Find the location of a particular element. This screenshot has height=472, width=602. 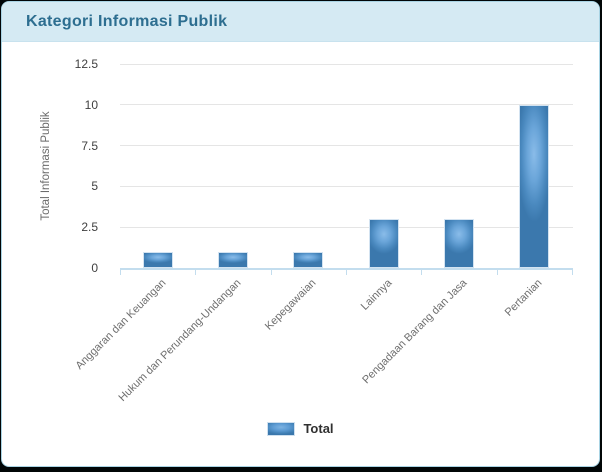

y-tick-label: 12.5 is located at coordinates (86, 64).